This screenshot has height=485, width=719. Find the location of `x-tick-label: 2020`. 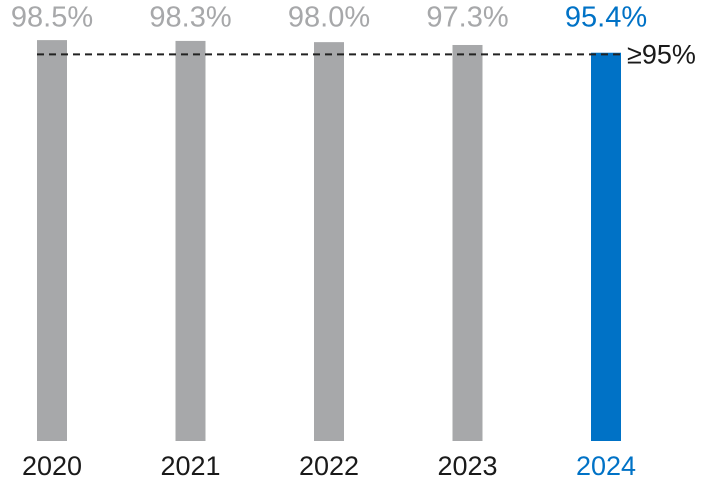

x-tick-label: 2020 is located at coordinates (52, 466).